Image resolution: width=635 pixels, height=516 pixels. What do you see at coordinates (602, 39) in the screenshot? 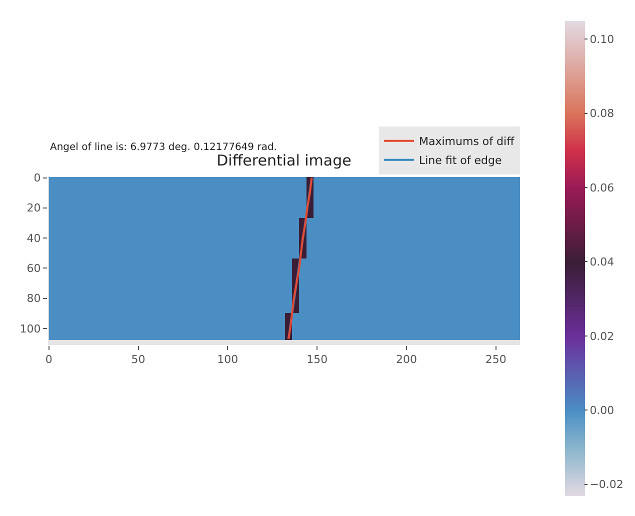
I see `color-bar-label: 0.10` at bounding box center [602, 39].